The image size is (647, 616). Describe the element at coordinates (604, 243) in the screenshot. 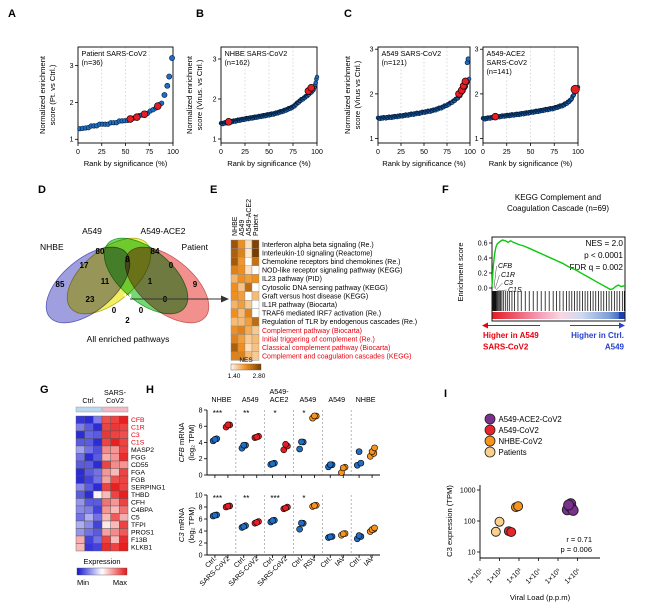

I see `svg-text: NES = 2.0` at that location.